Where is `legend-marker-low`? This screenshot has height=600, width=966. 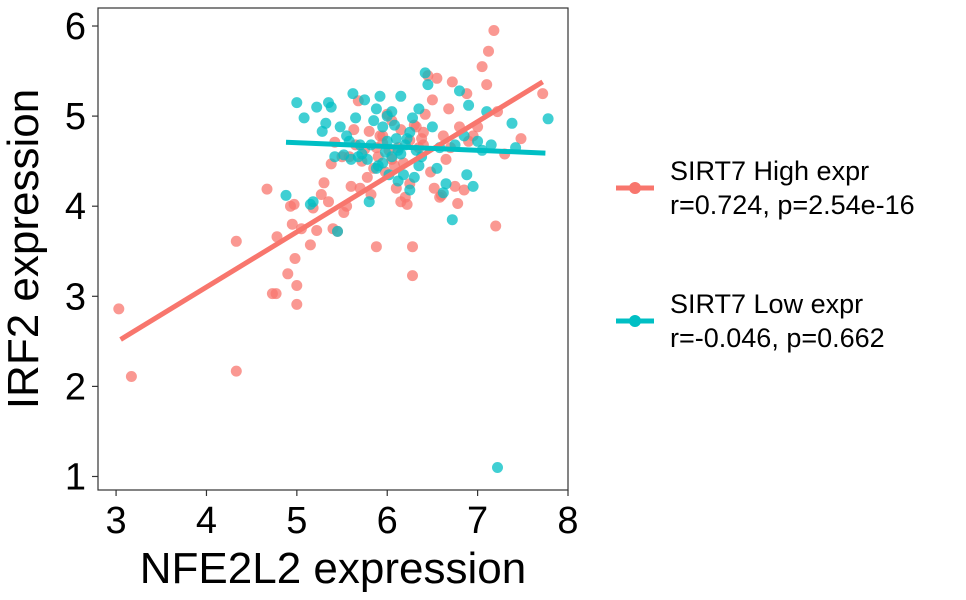
legend-marker-low is located at coordinates (635, 321).